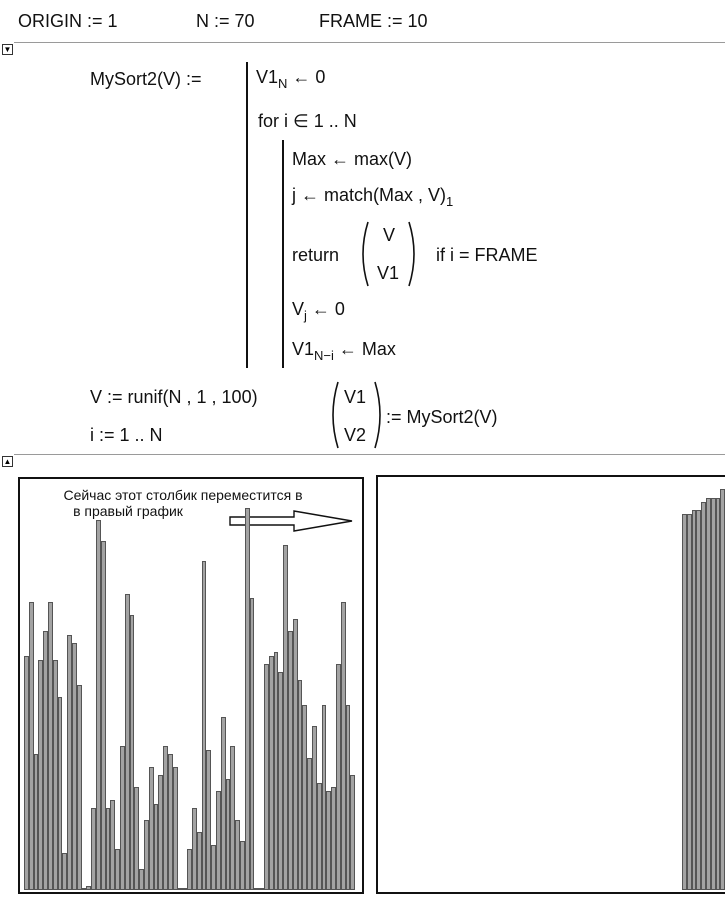  I want to click on annotation-text-line1: Сейчас этот столбик переместится в, so click(183, 495).